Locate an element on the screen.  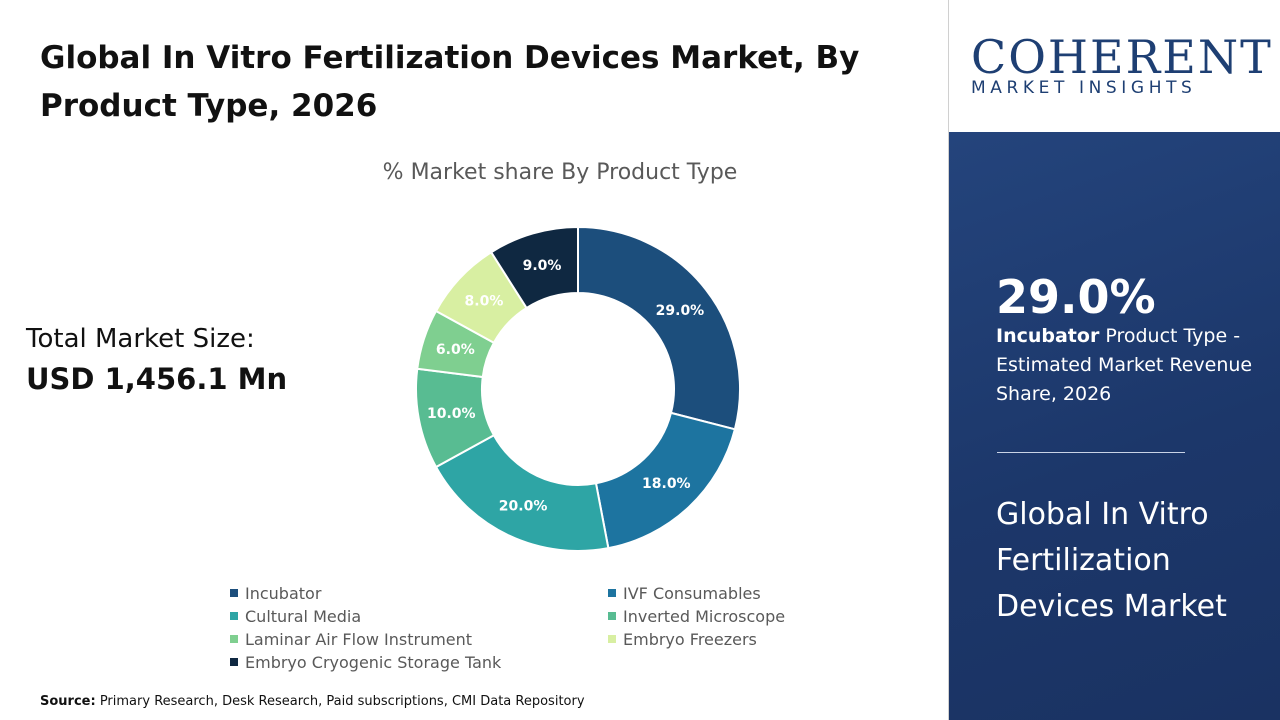
legend-item: Embryo Cryogenic Storage Tank is located at coordinates (419, 662).